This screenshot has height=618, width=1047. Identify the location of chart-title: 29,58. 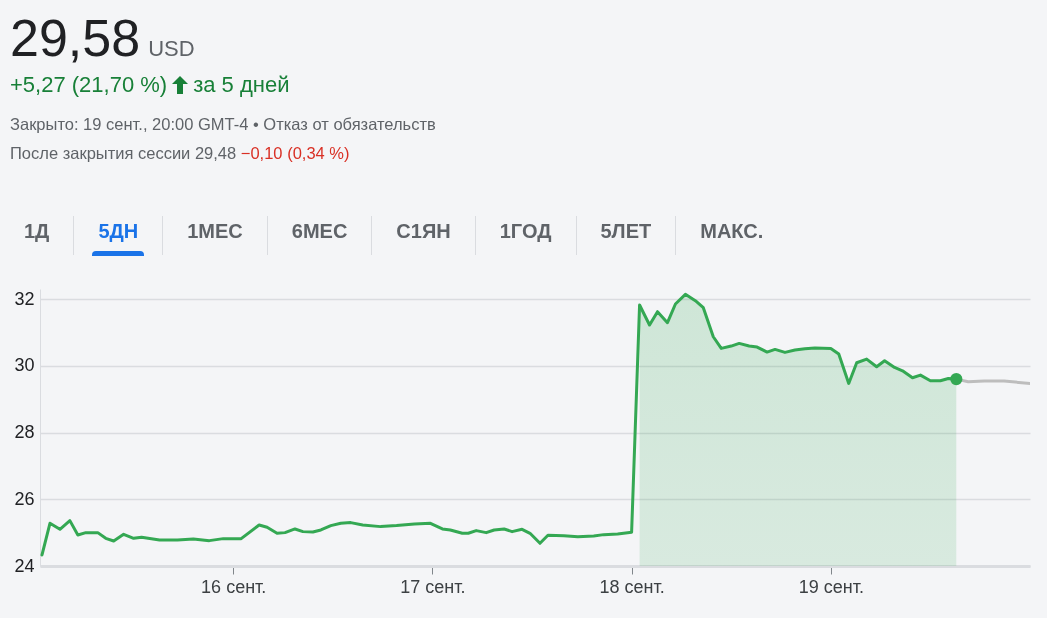
(75, 38).